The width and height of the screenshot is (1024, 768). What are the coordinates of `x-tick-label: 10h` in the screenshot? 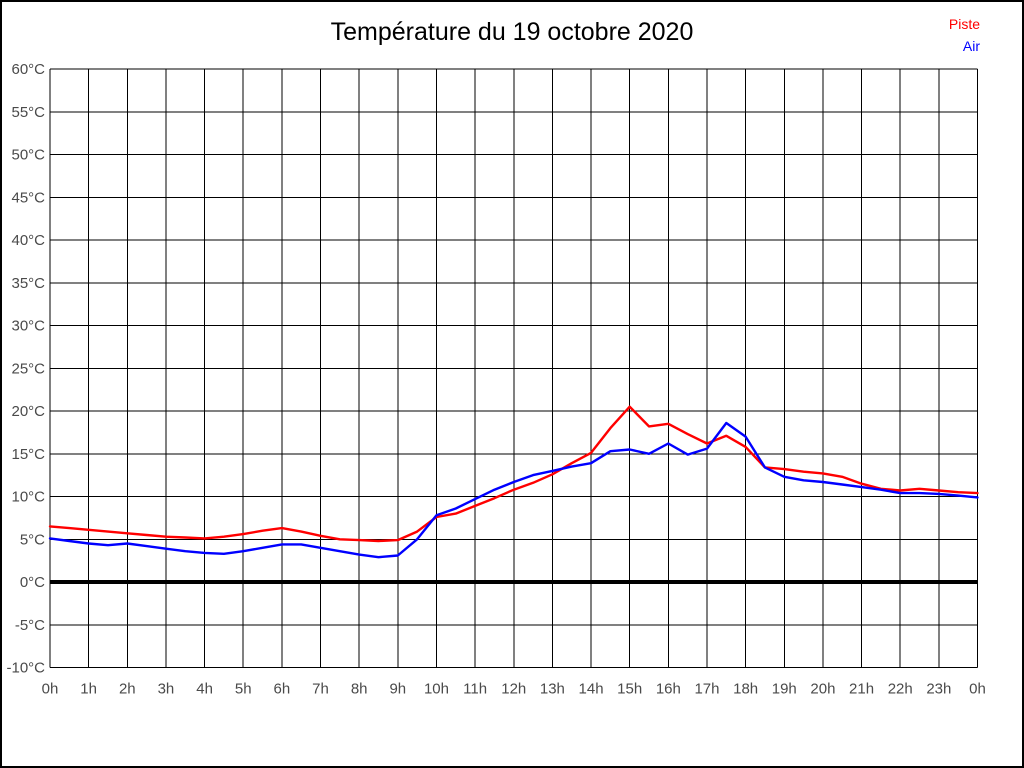 It's located at (436, 689).